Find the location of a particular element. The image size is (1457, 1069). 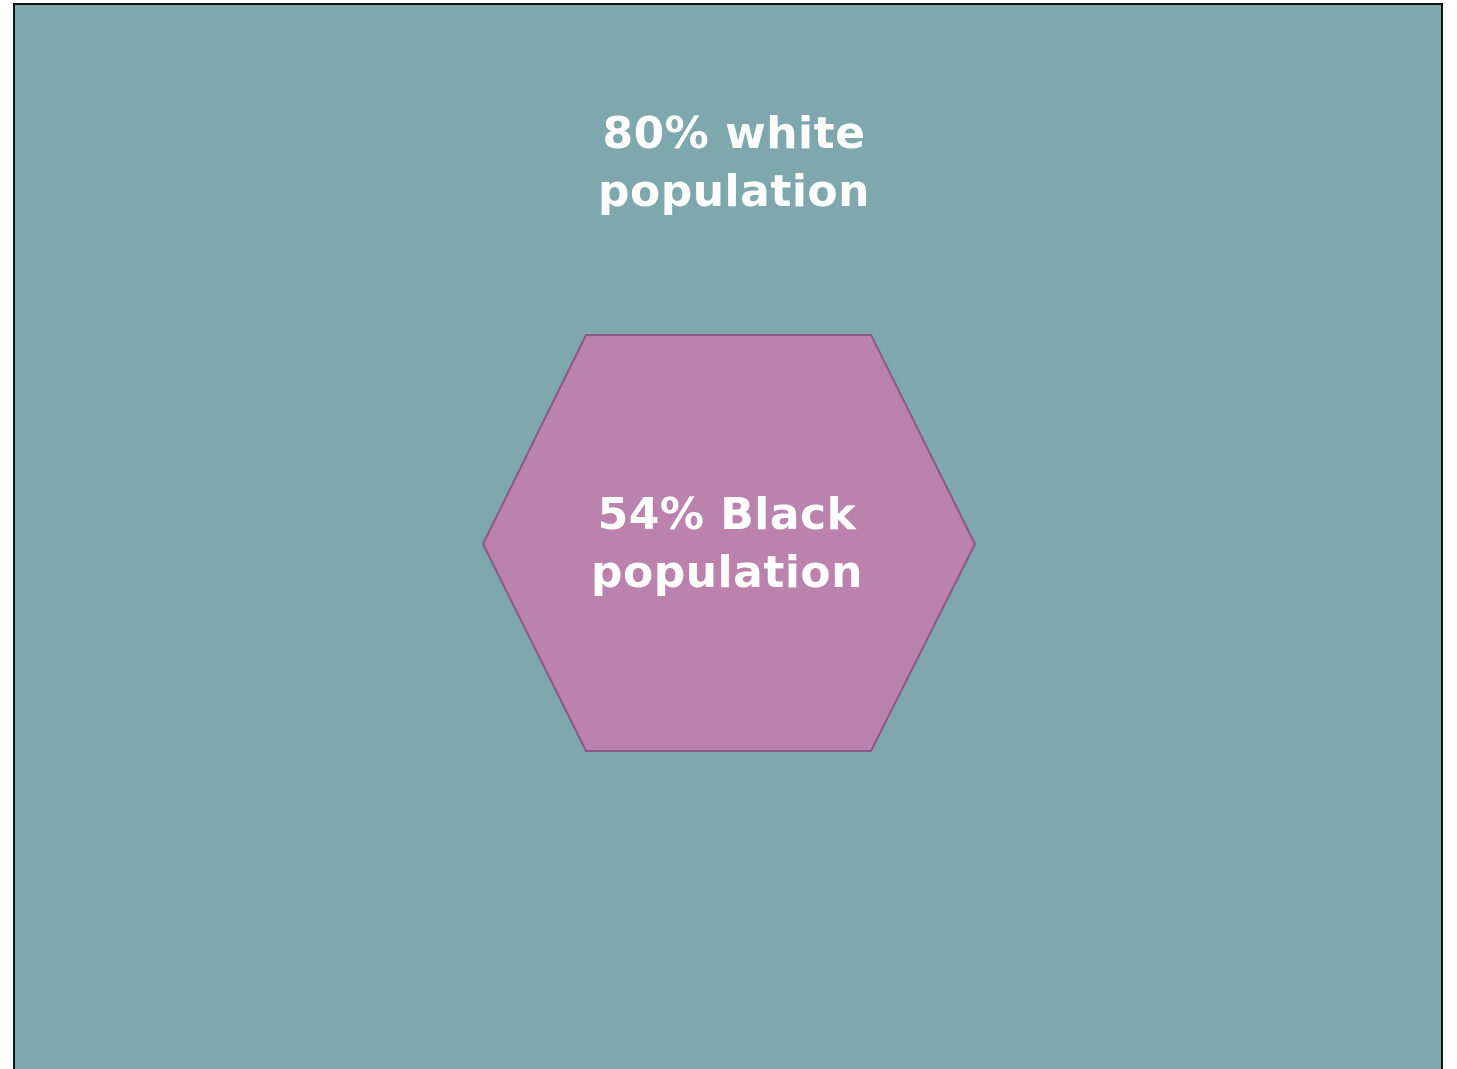

black-population-word: population is located at coordinates (727, 572).